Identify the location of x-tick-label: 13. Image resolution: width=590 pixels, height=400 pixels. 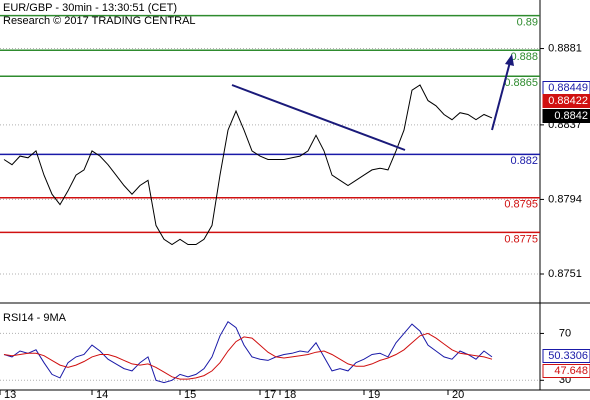
(10, 394).